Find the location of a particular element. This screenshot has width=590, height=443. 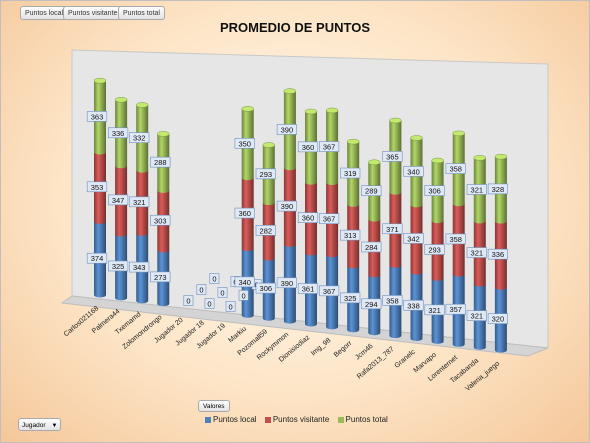

data-label: 313 is located at coordinates (350, 235).